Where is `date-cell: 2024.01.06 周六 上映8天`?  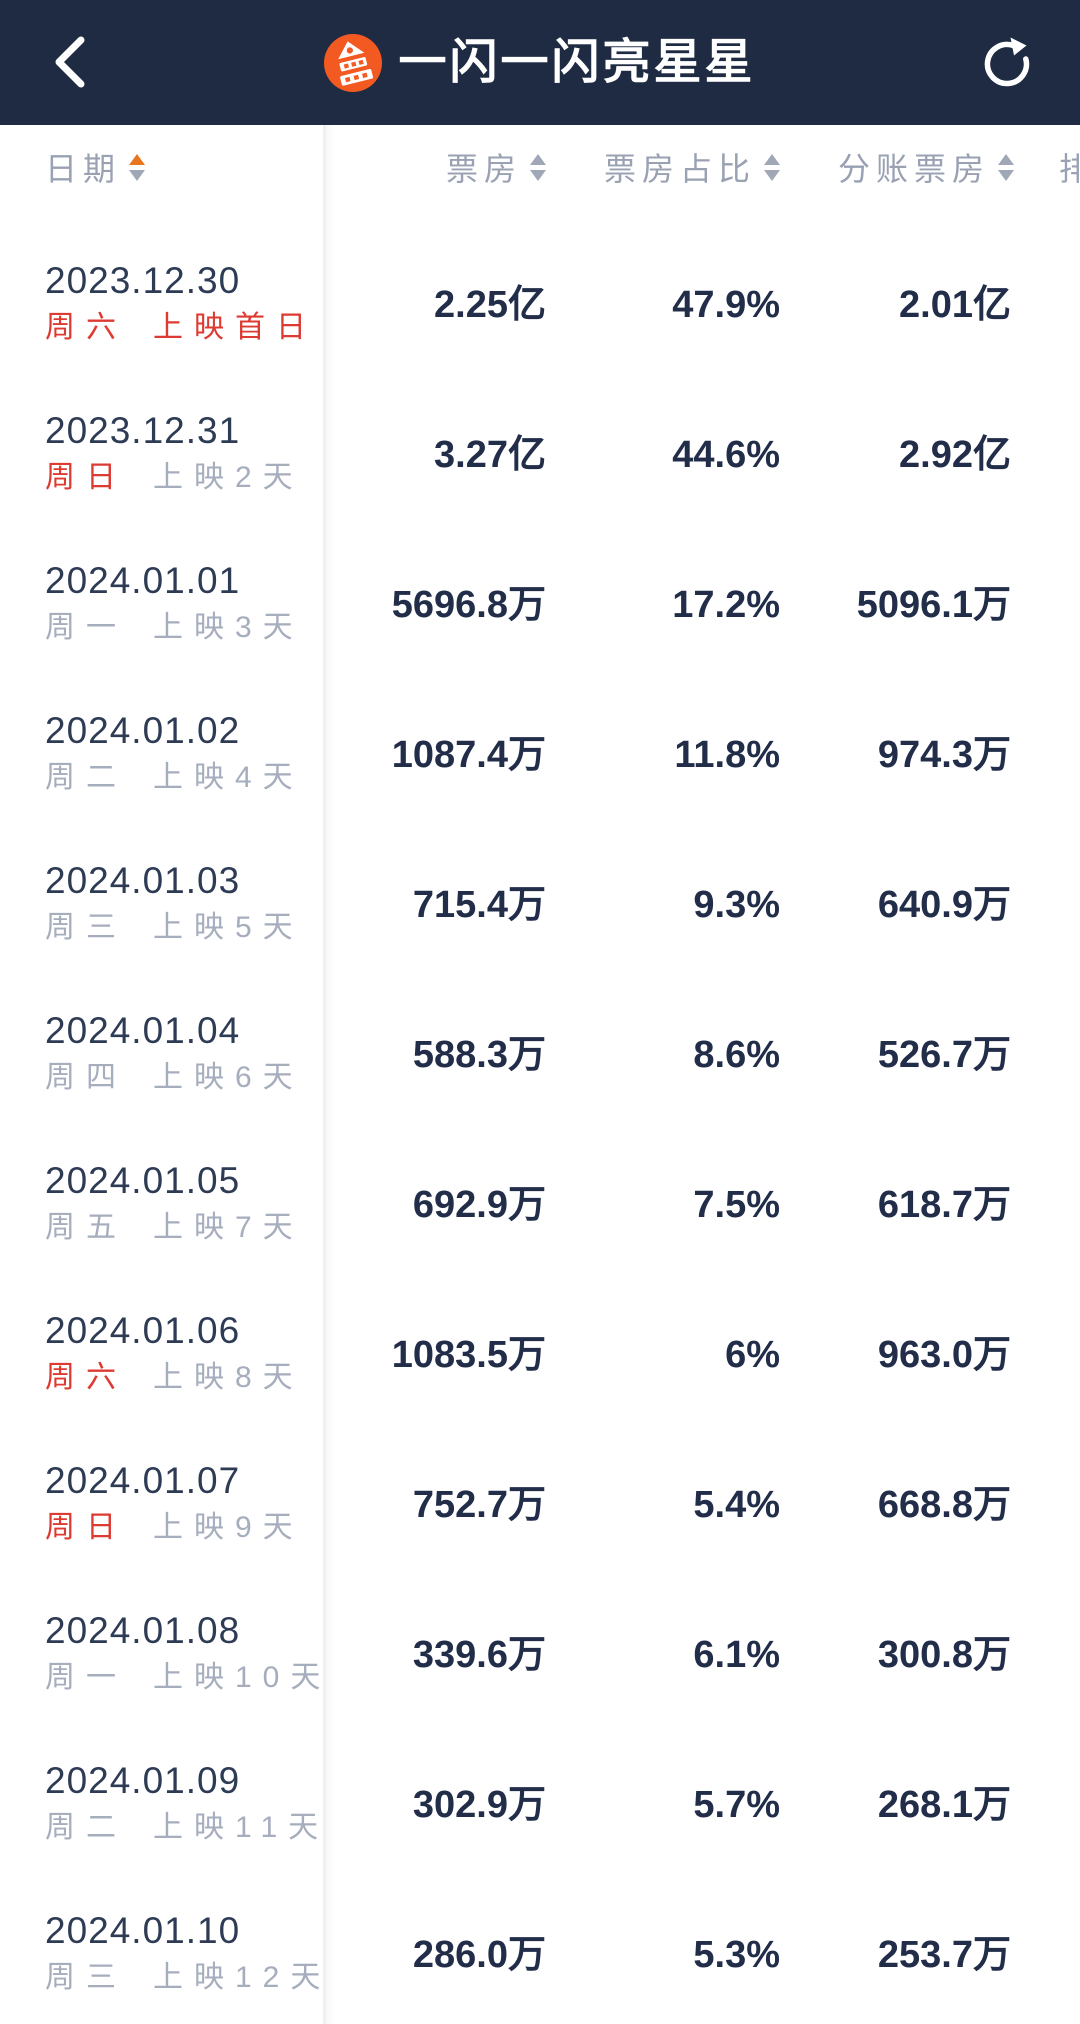 date-cell: 2024.01.06 周六 上映8天 is located at coordinates (174, 1353).